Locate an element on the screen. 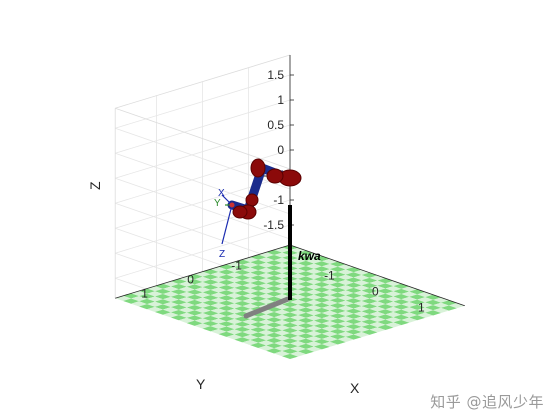 This screenshot has width=560, height=420. x-tick-label: 1 is located at coordinates (421, 307).